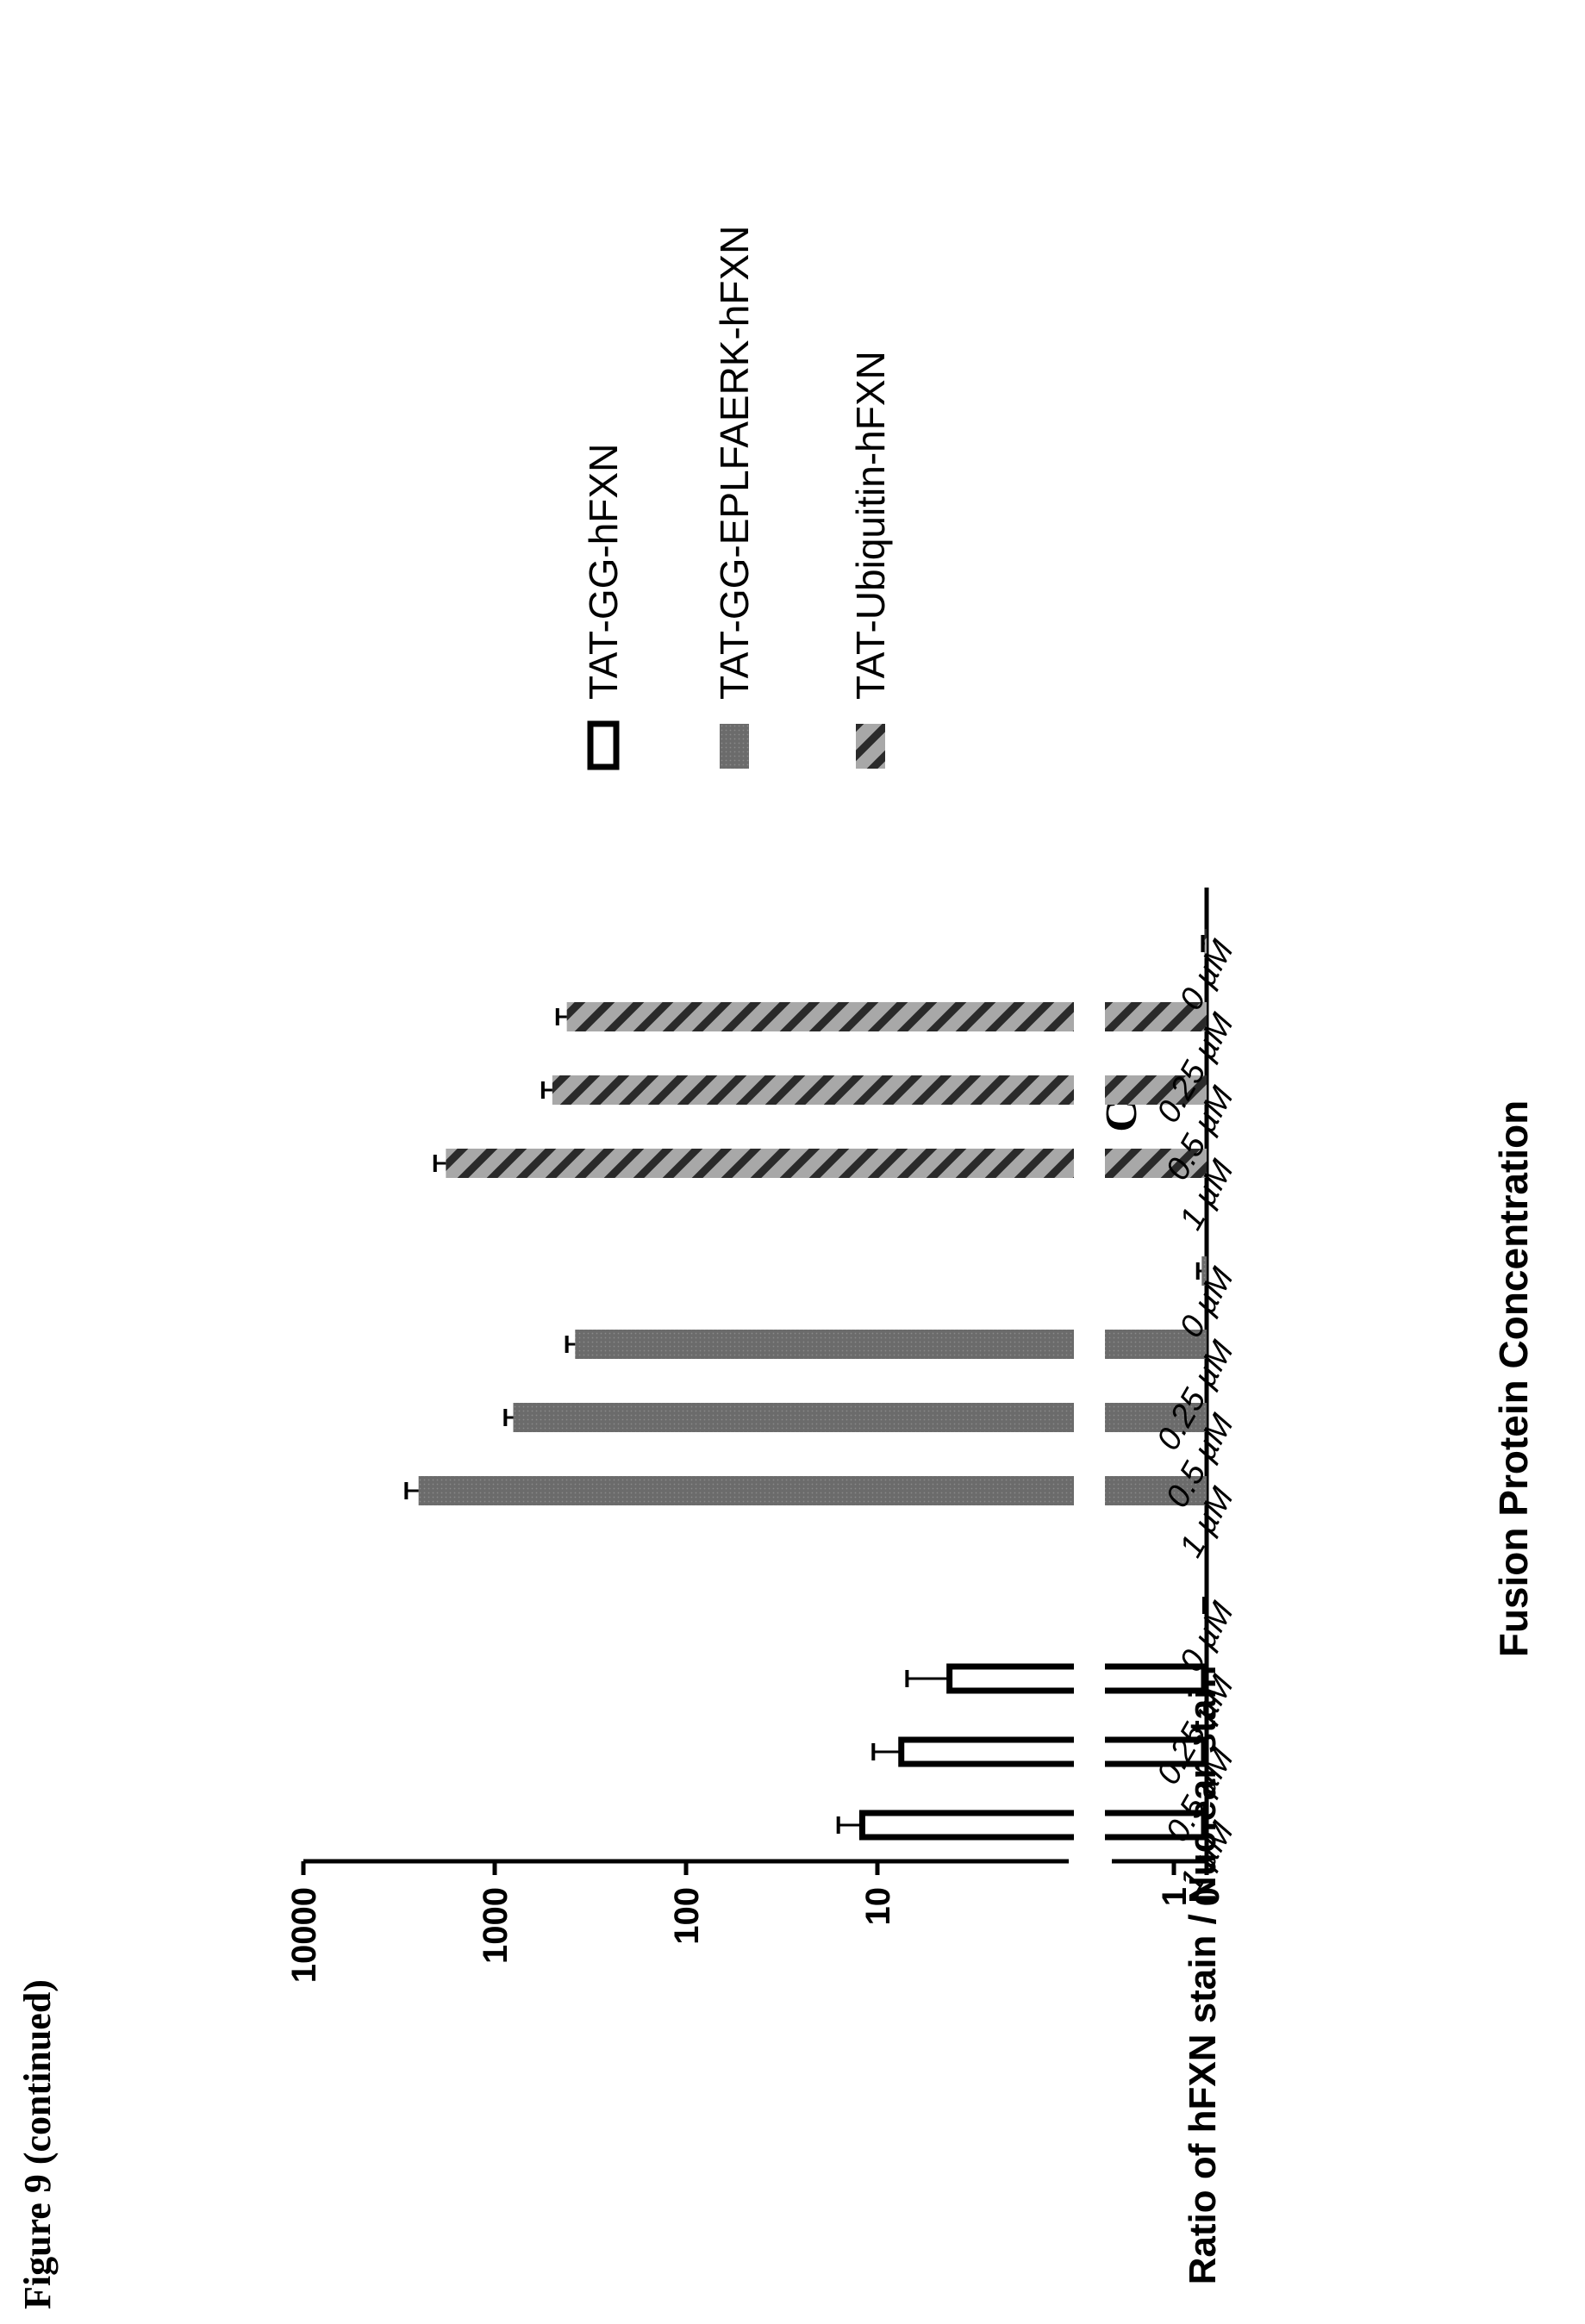  I want to click on y-axis-title: Ratio of hFXN stain / Nuclear stain, so click(1203, 1976).